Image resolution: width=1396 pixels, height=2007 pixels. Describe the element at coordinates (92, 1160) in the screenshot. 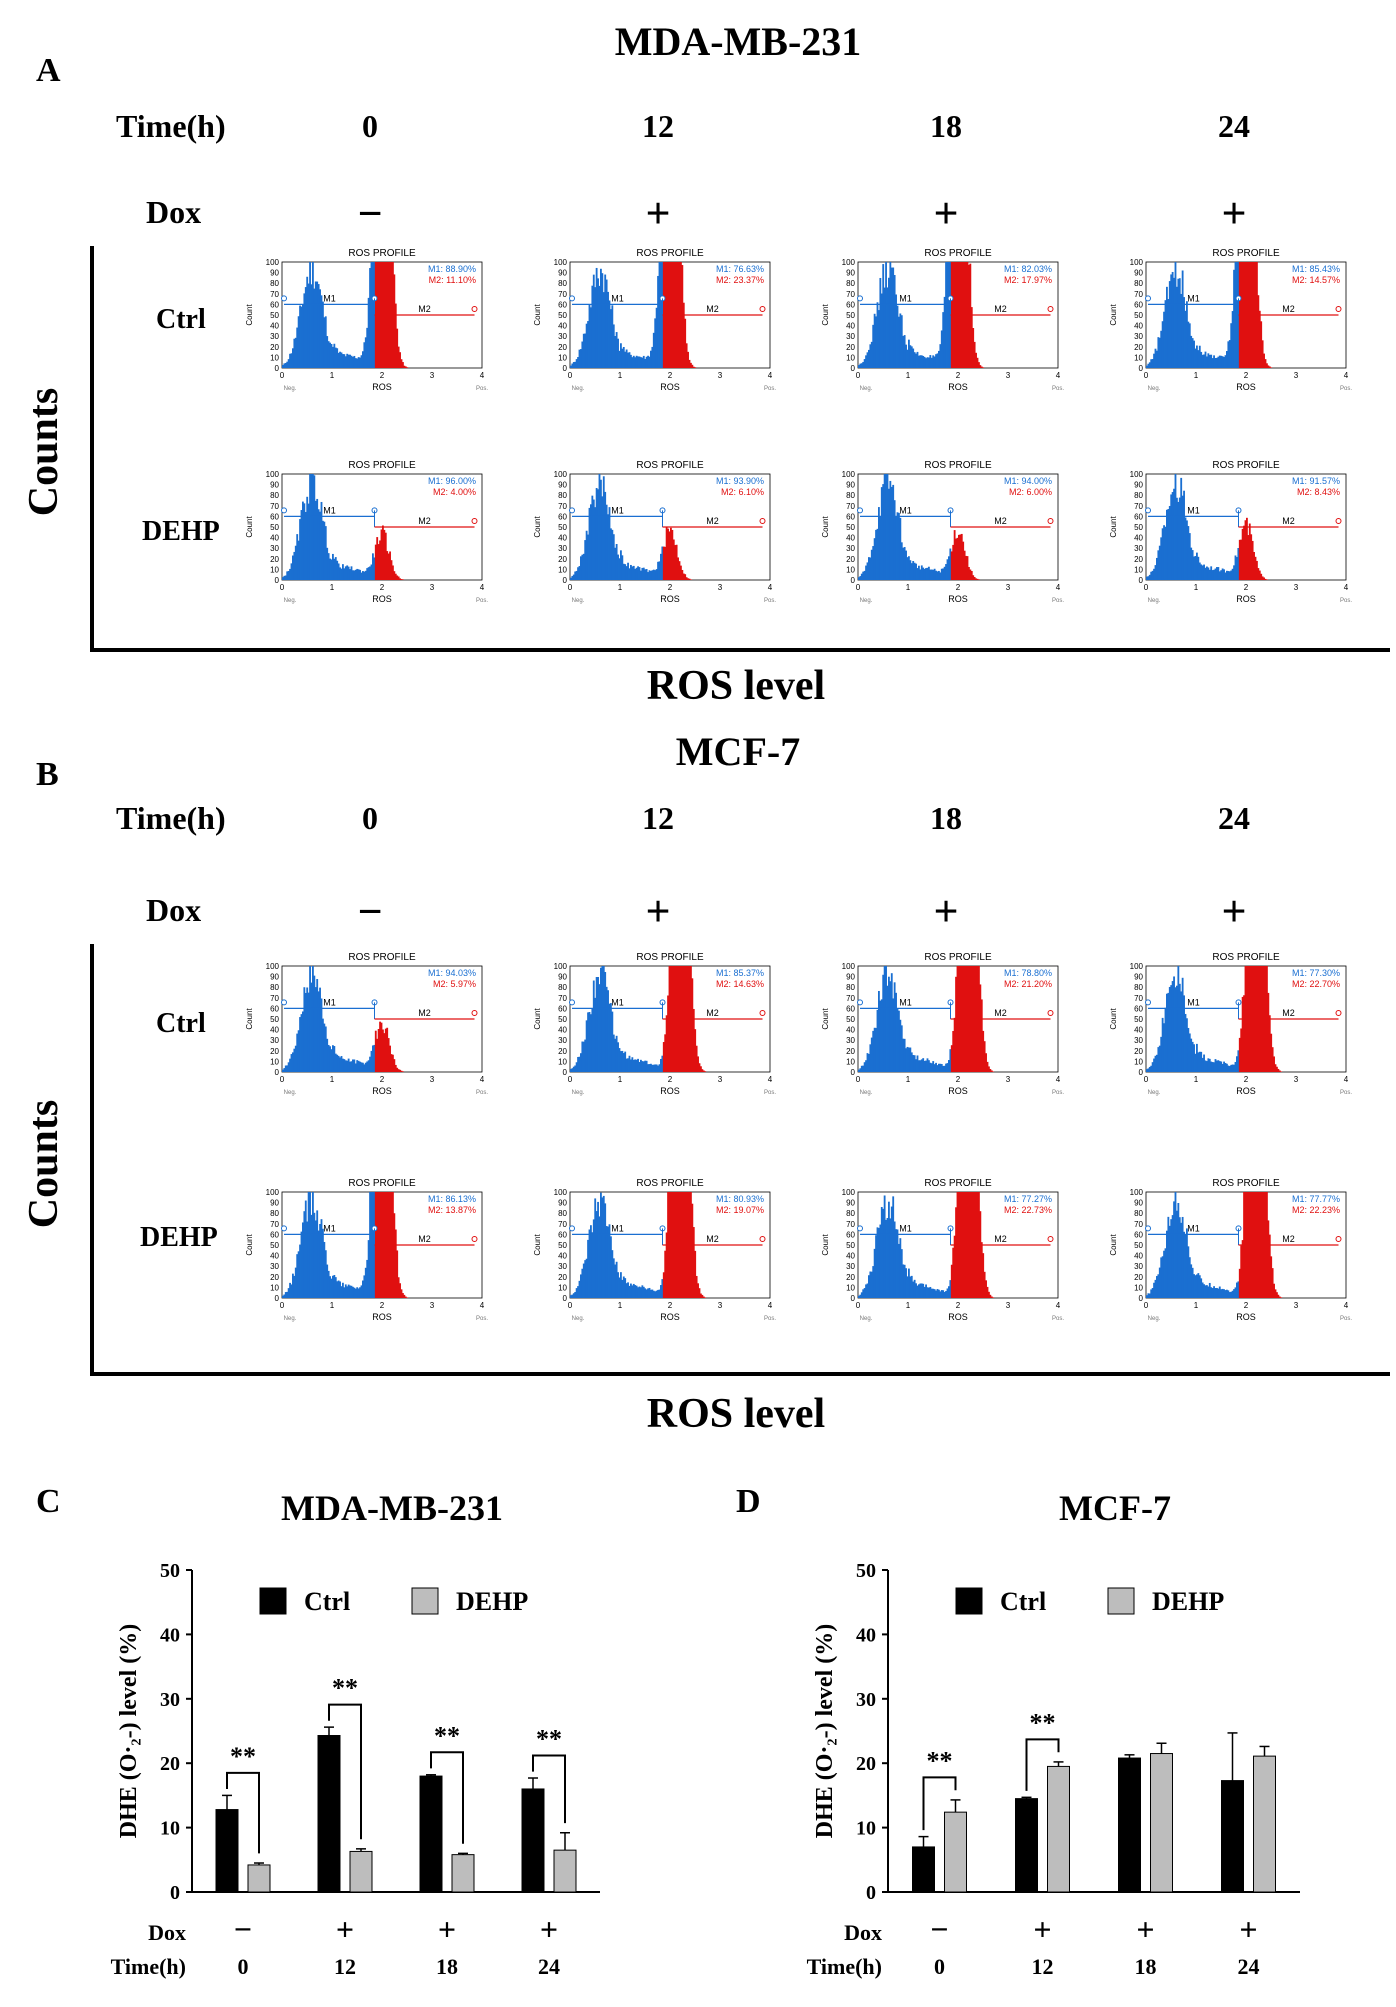

I see `panel-b-y-axis` at that location.